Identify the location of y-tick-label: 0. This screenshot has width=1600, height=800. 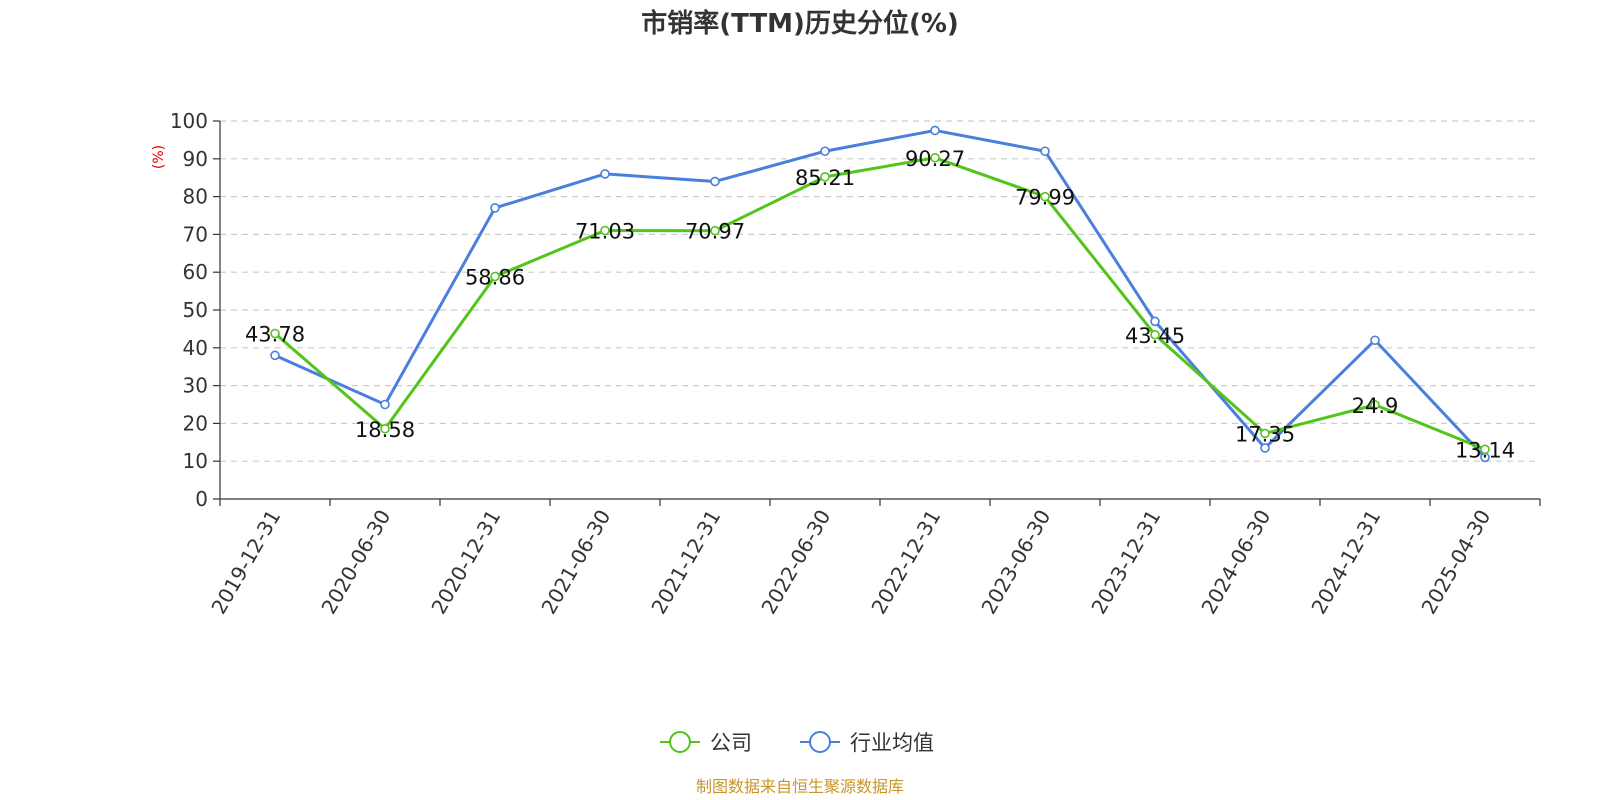
(201, 499).